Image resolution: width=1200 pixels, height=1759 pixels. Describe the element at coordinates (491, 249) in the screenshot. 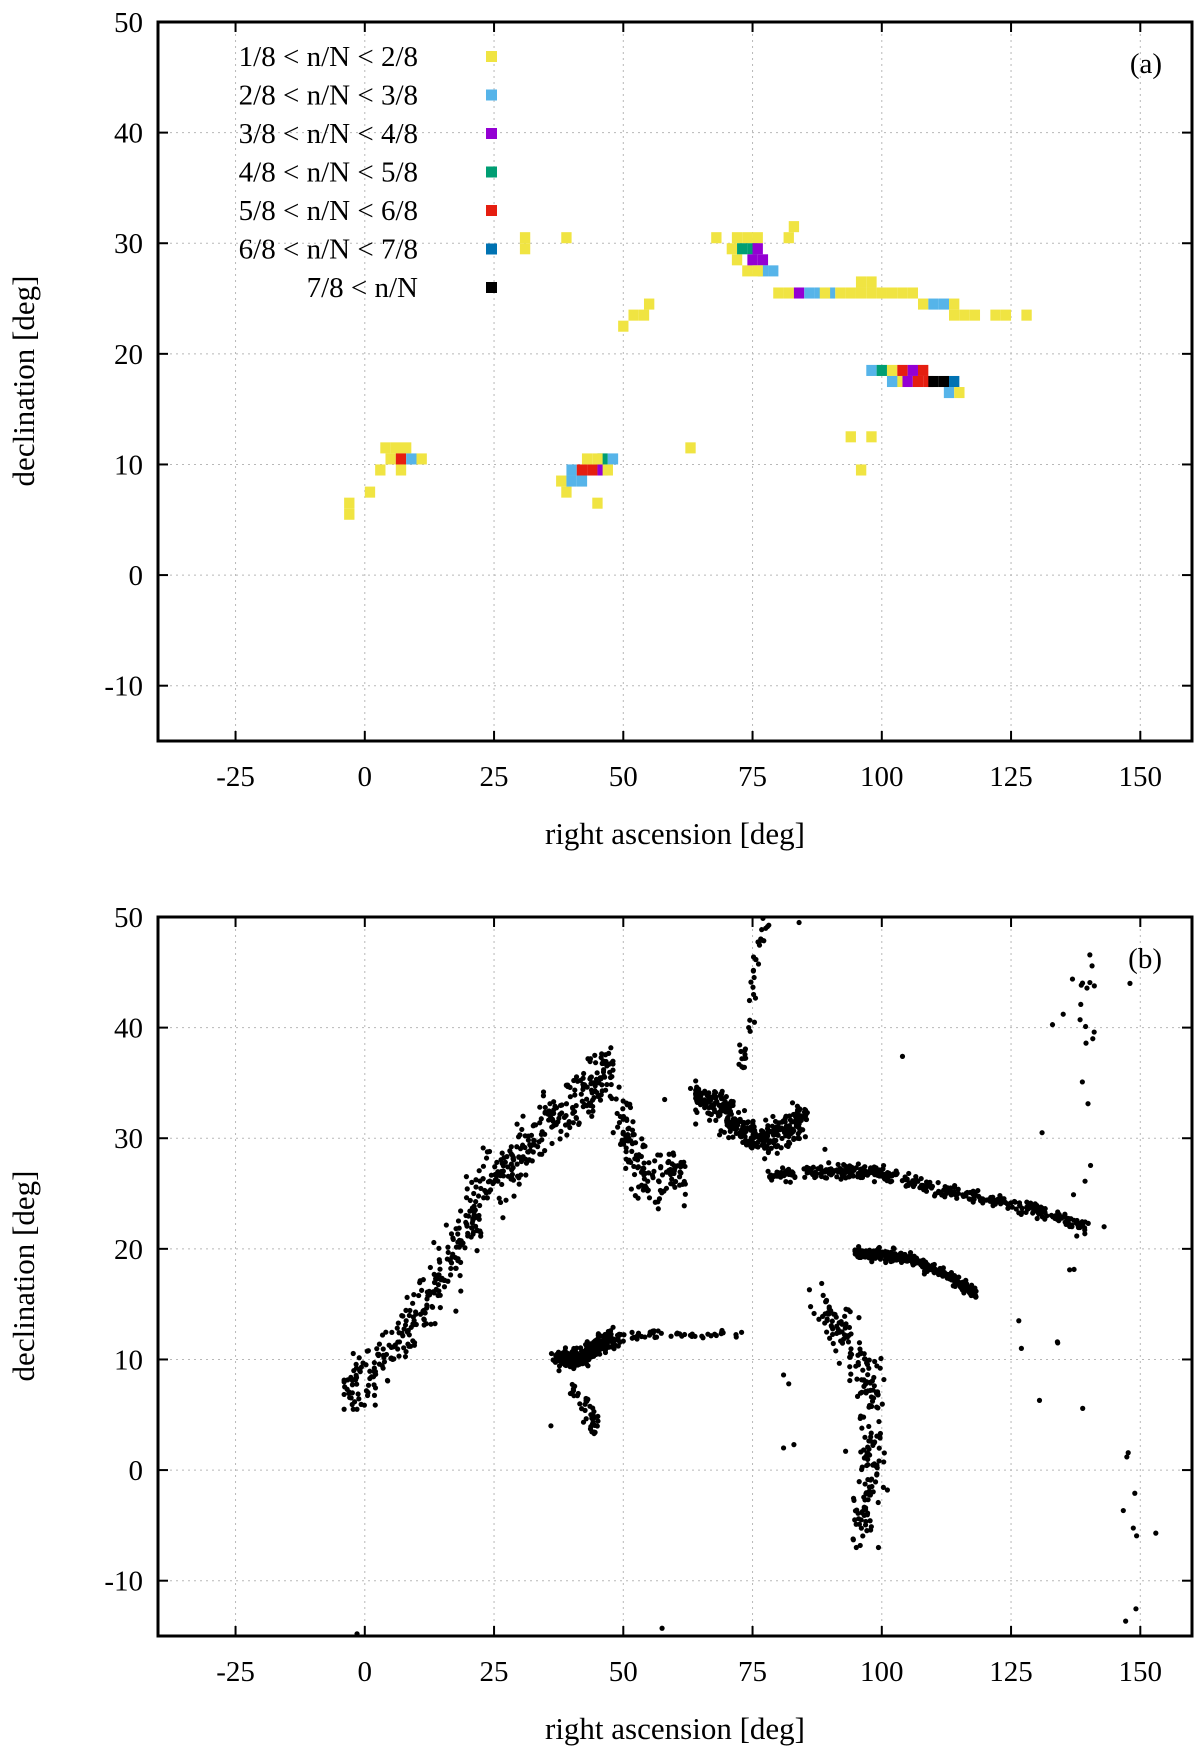

I see `legend-swatch` at that location.